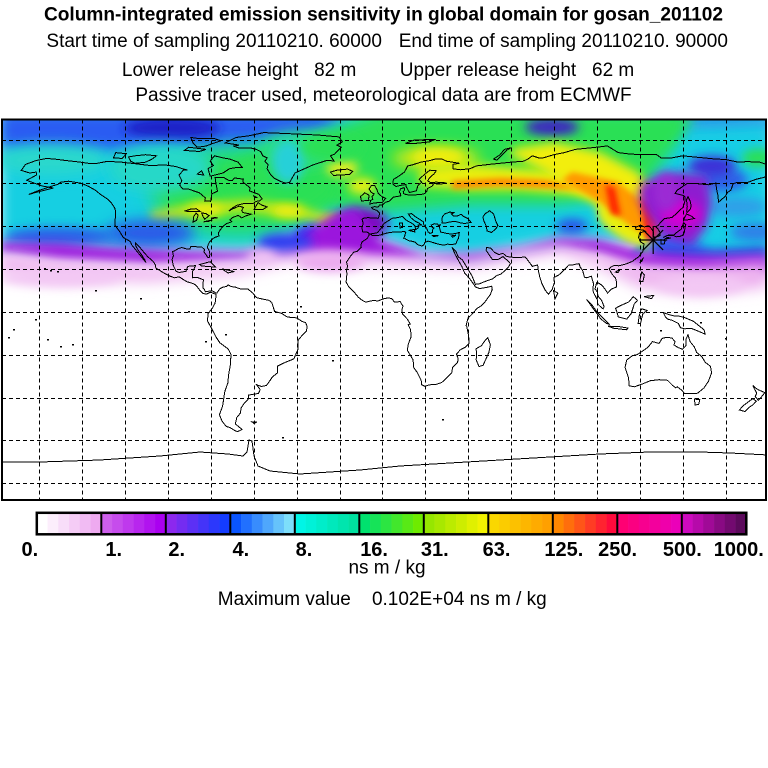  Describe the element at coordinates (241, 550) in the screenshot. I see `svg-text: 4.` at that location.